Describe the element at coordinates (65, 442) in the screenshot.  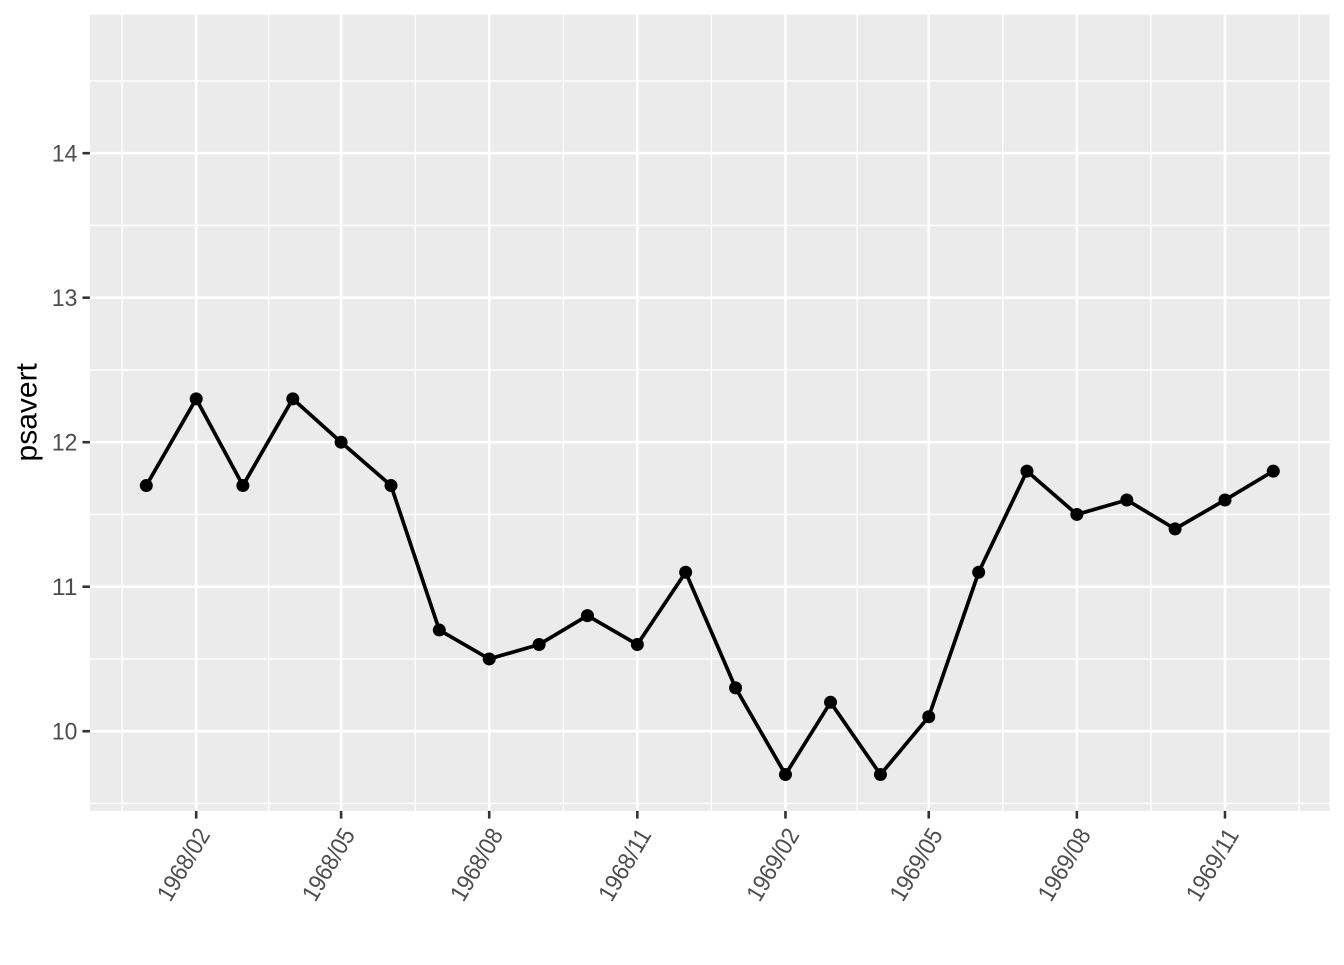
I see `svg-text: 12` at that location.